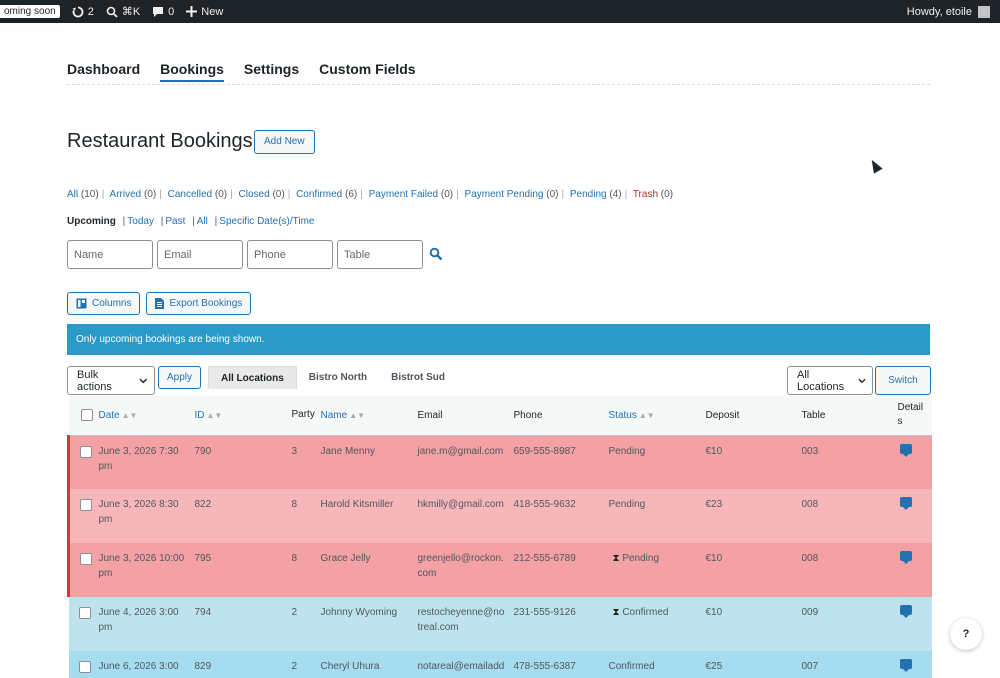 This screenshot has height=678, width=1000. What do you see at coordinates (284, 142) in the screenshot?
I see `add-new-button: Add New` at bounding box center [284, 142].